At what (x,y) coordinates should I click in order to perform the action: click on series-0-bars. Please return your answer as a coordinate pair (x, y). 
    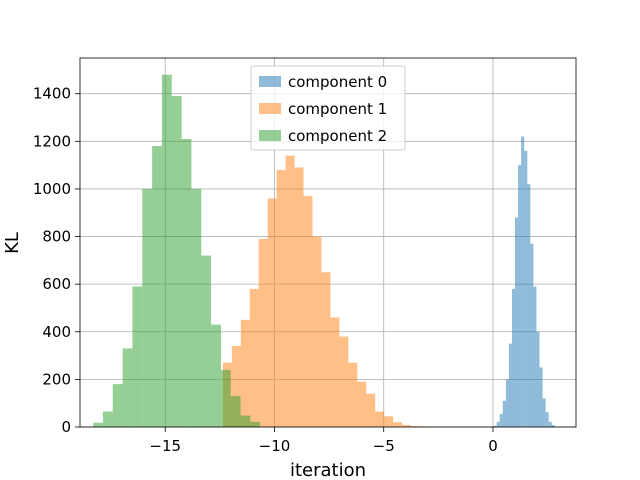
    Looking at the image, I should click on (522, 282).